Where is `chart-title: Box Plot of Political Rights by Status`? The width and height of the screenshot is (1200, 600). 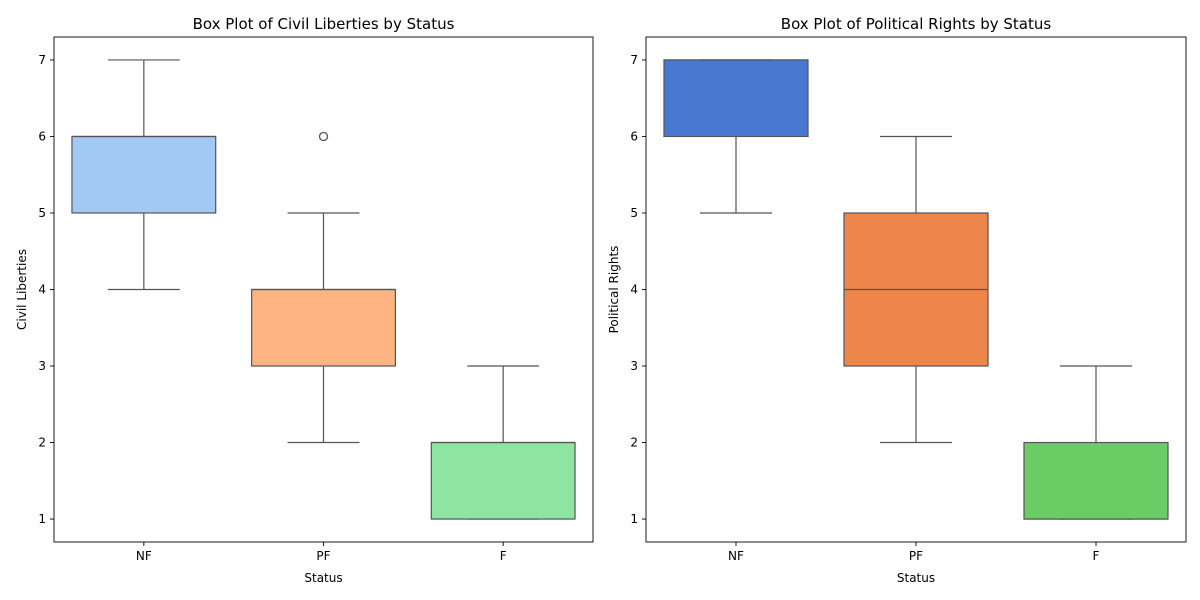 chart-title: Box Plot of Political Rights by Status is located at coordinates (916, 24).